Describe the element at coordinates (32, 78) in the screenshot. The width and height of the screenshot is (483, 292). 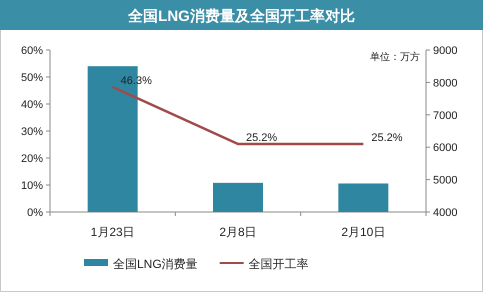
I see `y-tick-label: 50%` at that location.